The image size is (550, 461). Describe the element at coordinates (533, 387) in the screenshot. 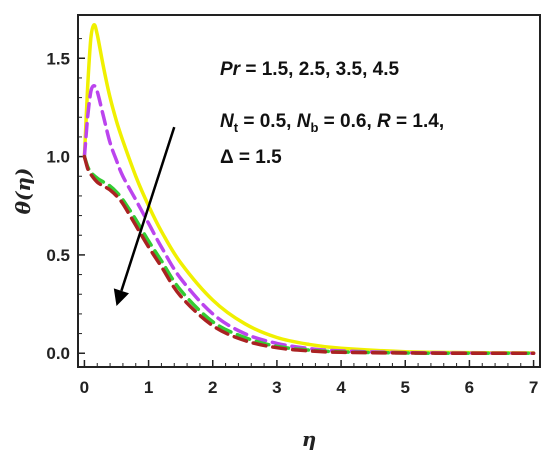

I see `x-tick-label: 7` at that location.